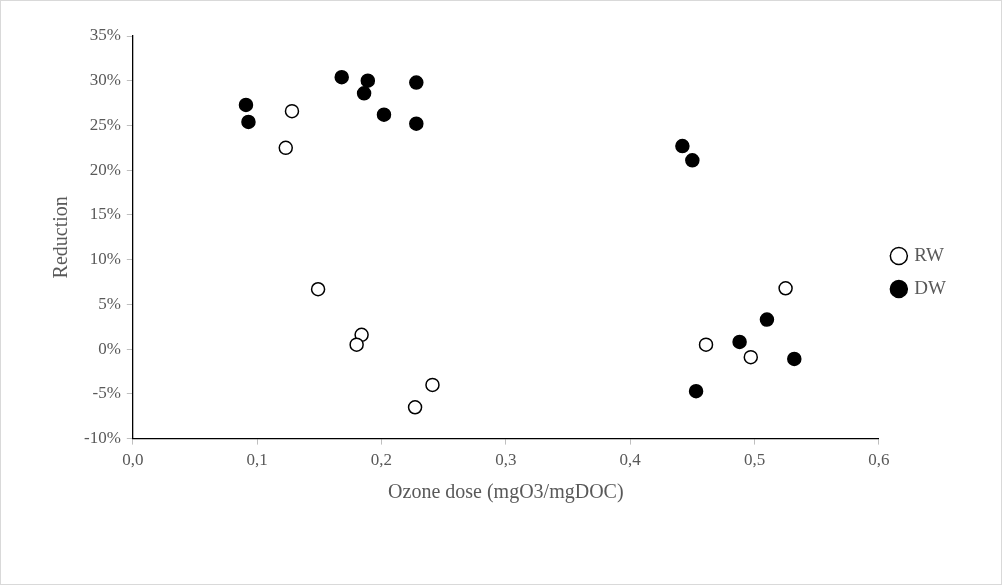  What do you see at coordinates (105, 169) in the screenshot?
I see `y-tick-label: 20%` at bounding box center [105, 169].